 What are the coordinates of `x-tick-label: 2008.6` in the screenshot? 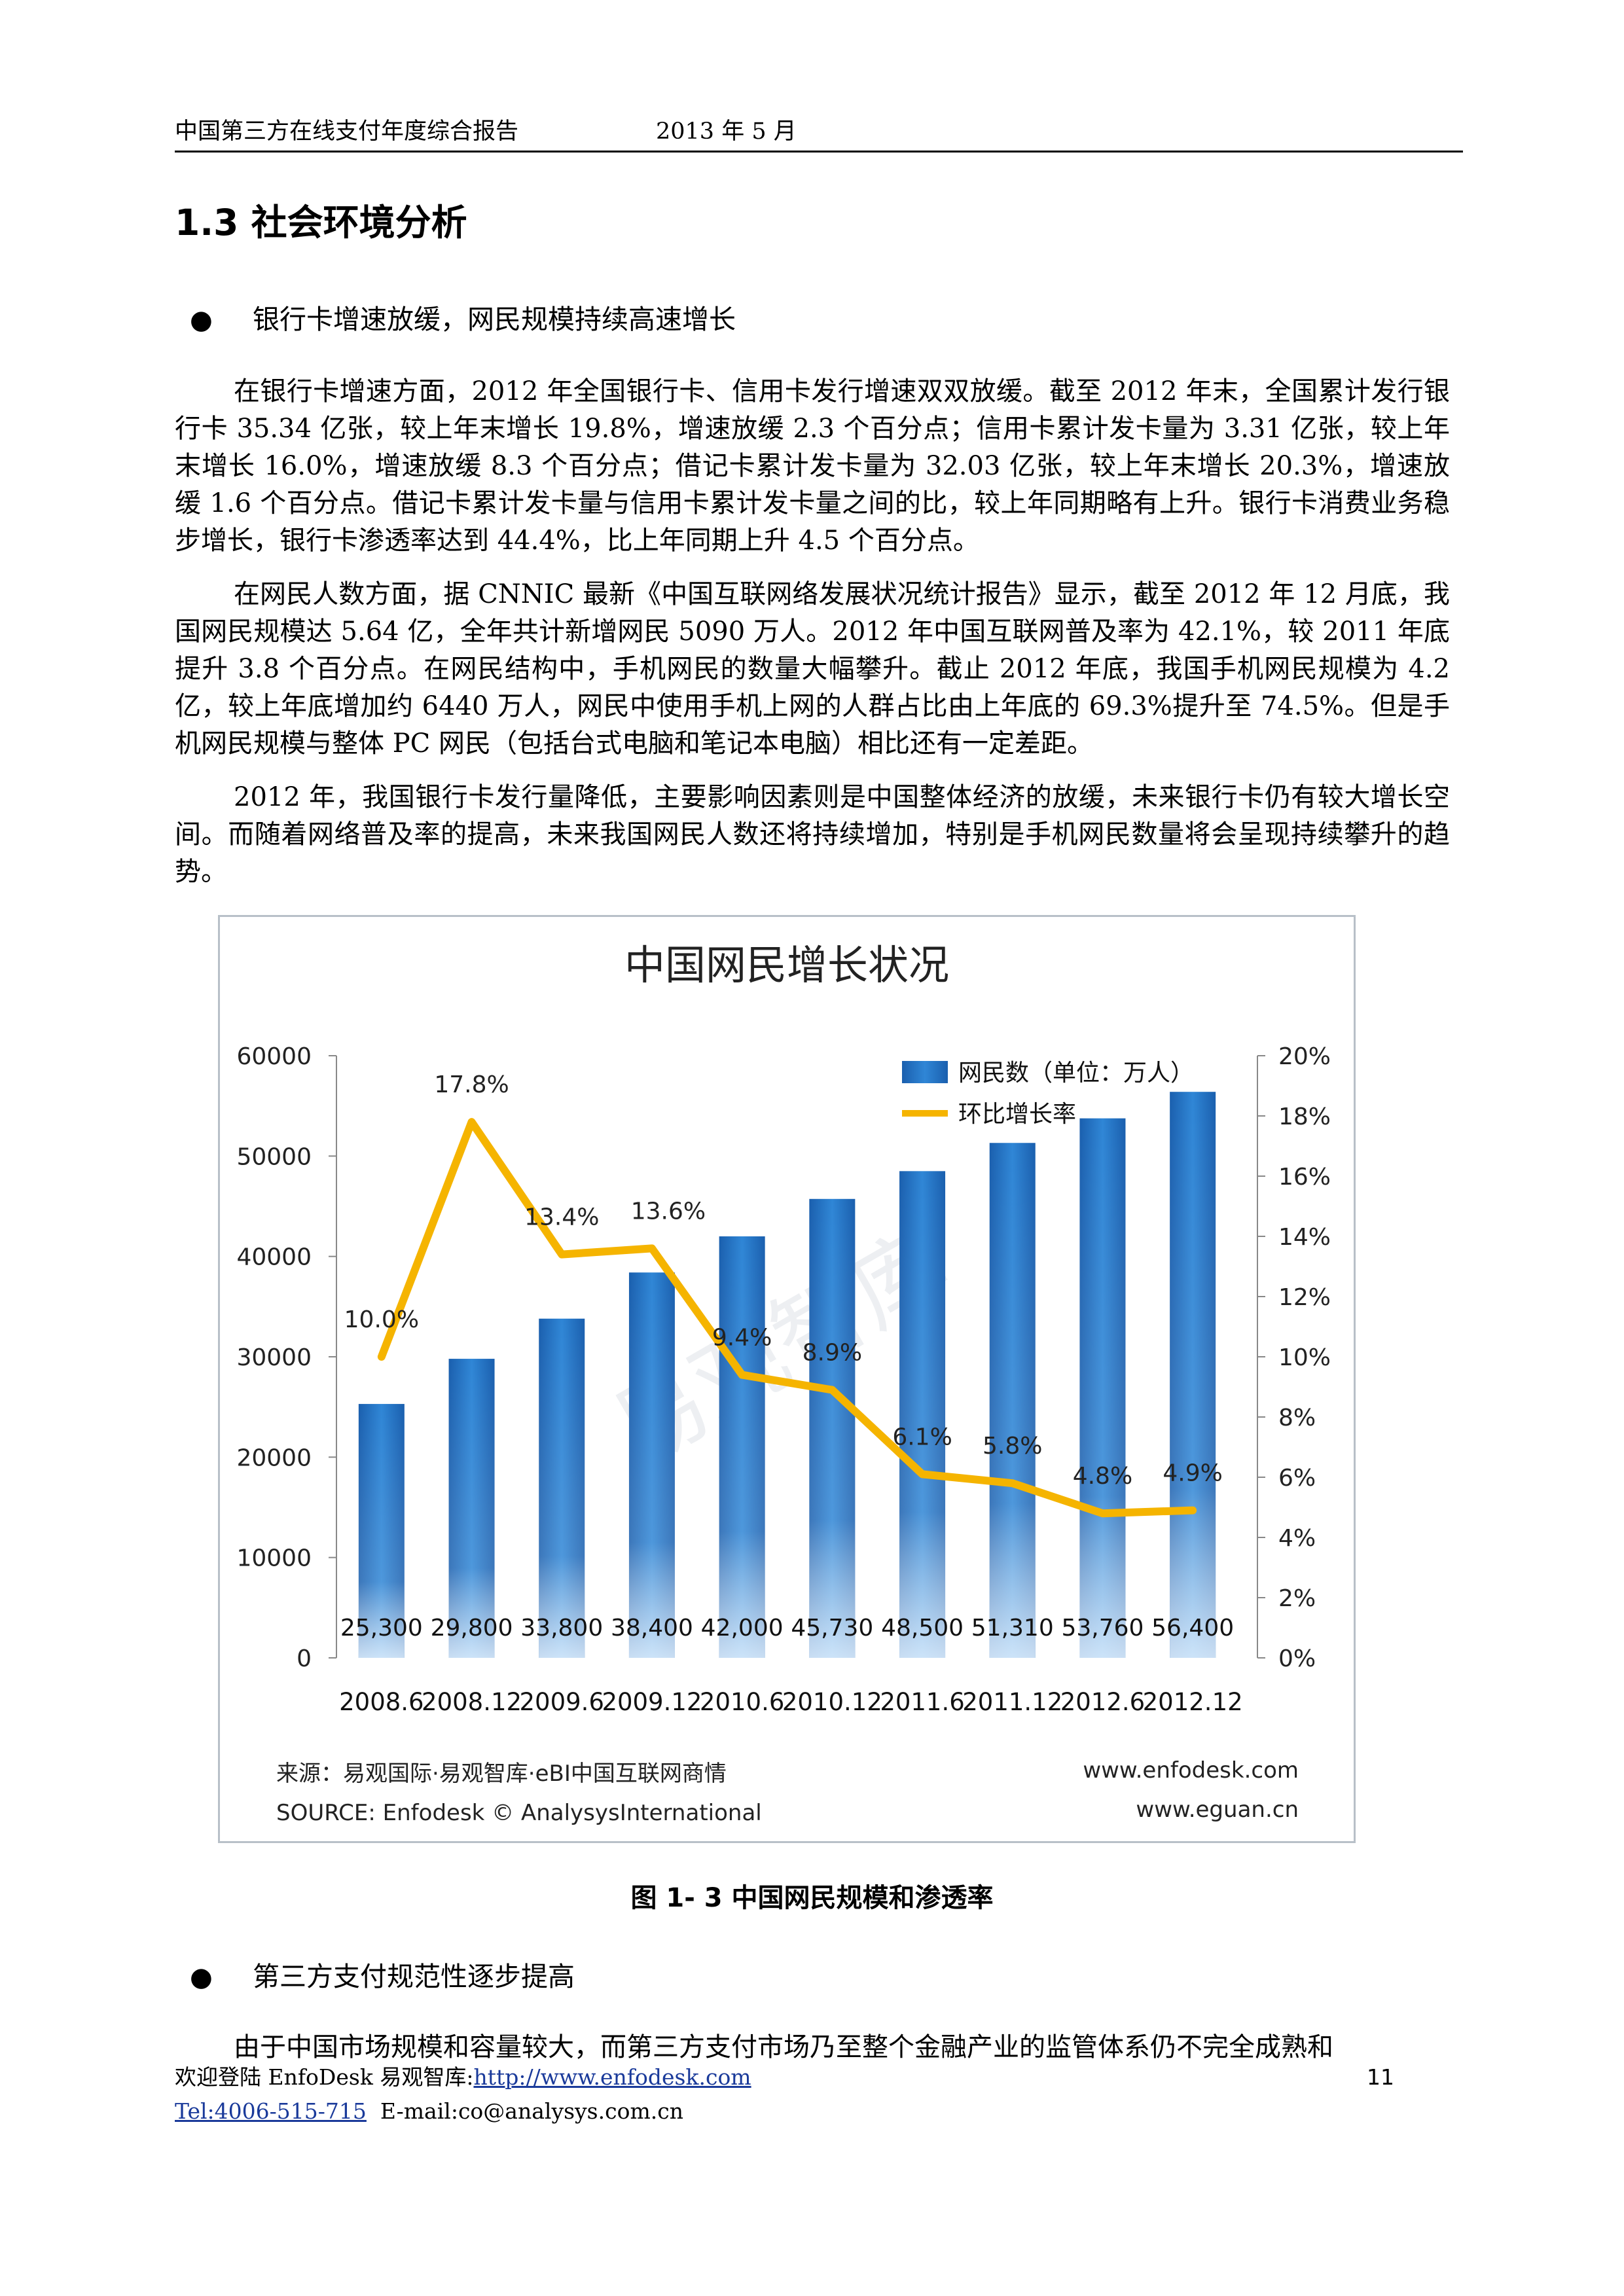 It's located at (381, 1702).